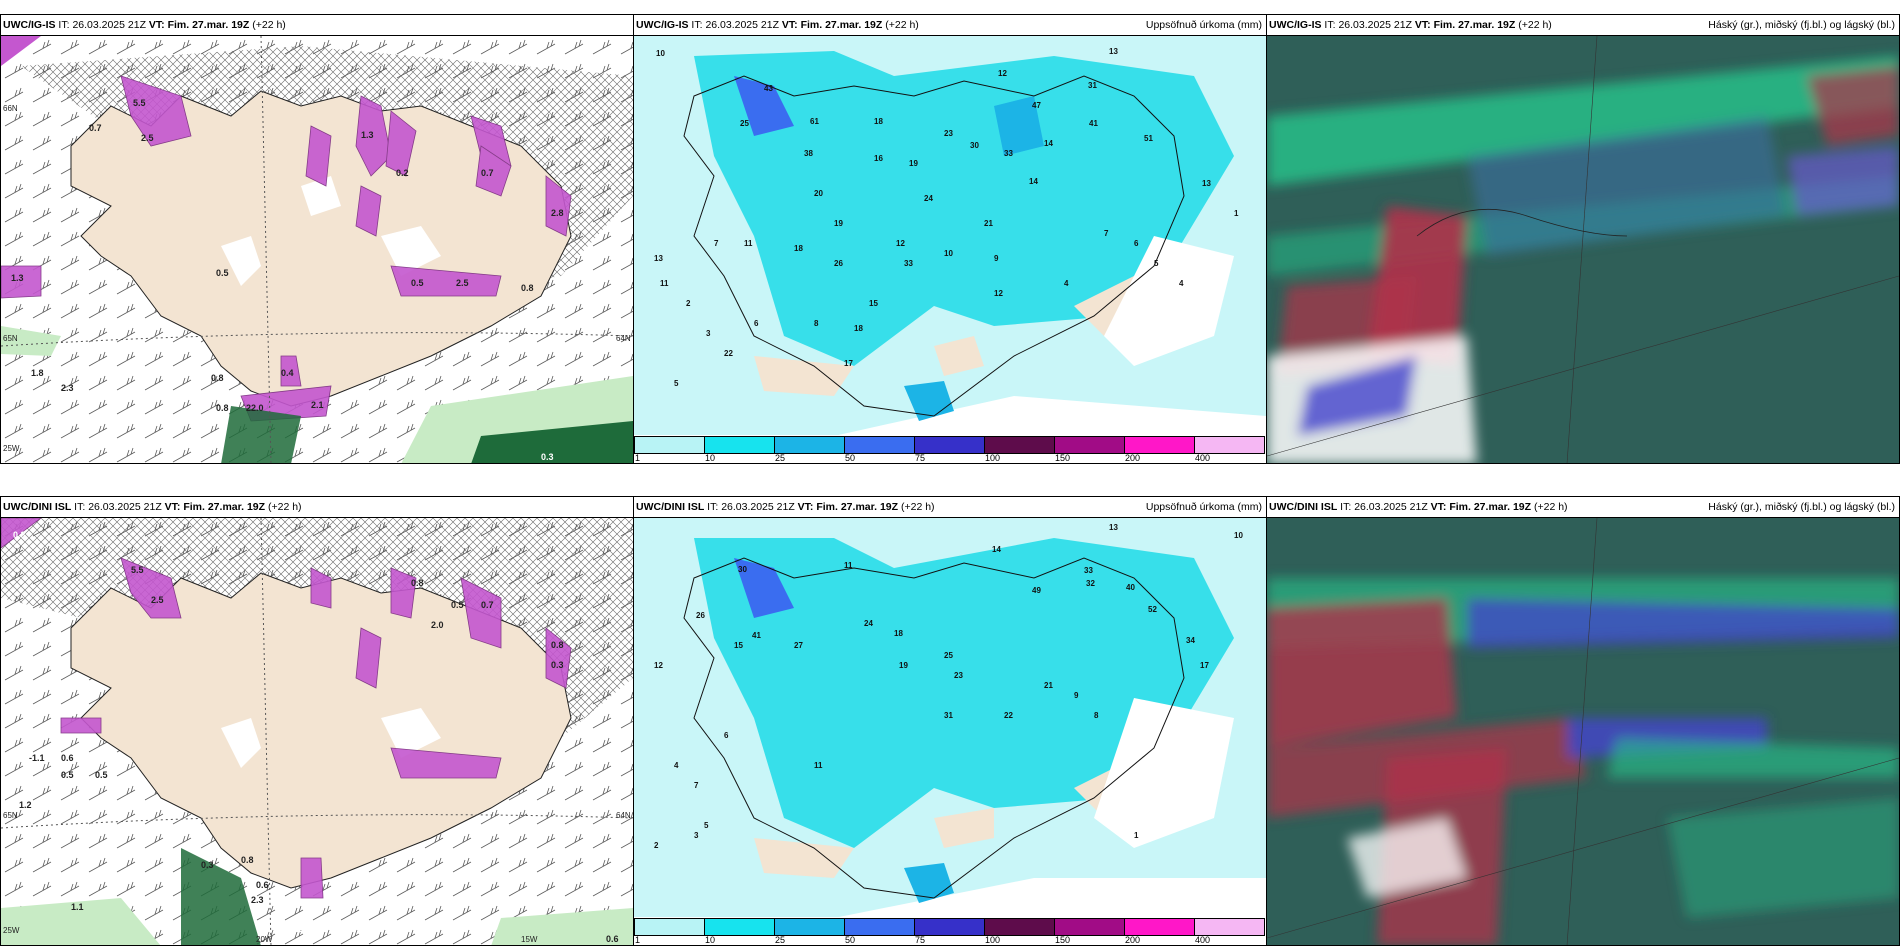  I want to click on coord-label: 25W, so click(11, 448).